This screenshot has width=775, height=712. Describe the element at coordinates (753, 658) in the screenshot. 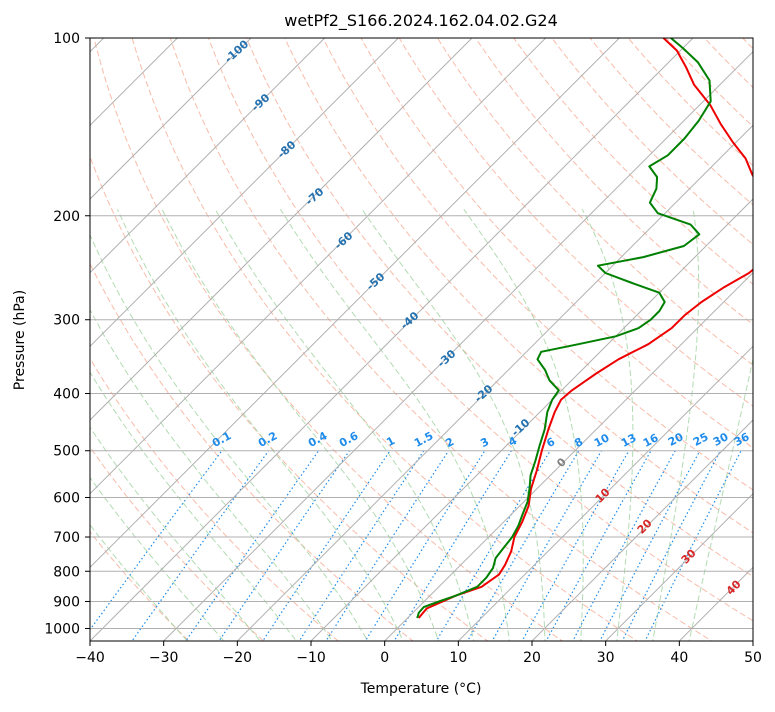

I see `x-tick-label: 50` at that location.